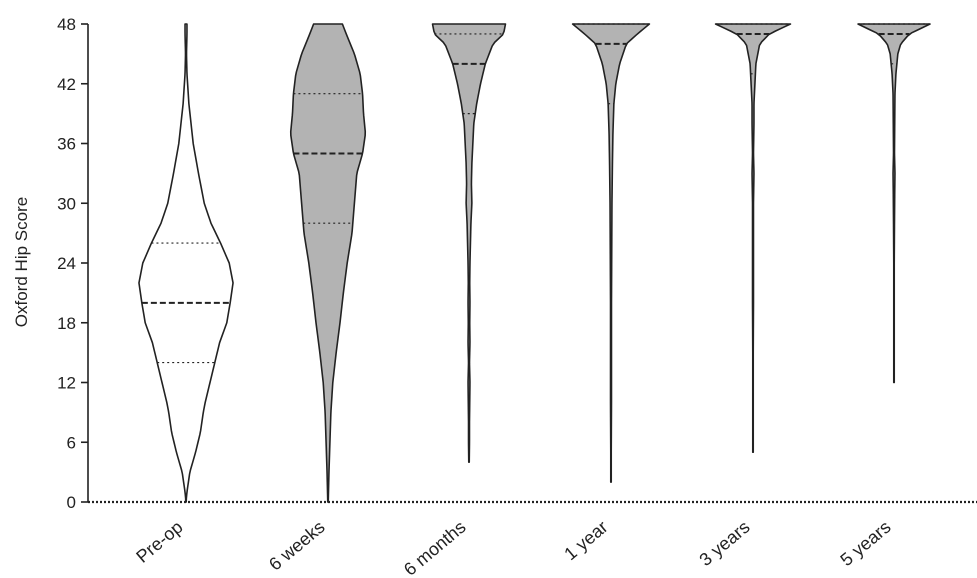 The width and height of the screenshot is (977, 578). What do you see at coordinates (296, 546) in the screenshot?
I see `x-category-label: 6 weeks` at bounding box center [296, 546].